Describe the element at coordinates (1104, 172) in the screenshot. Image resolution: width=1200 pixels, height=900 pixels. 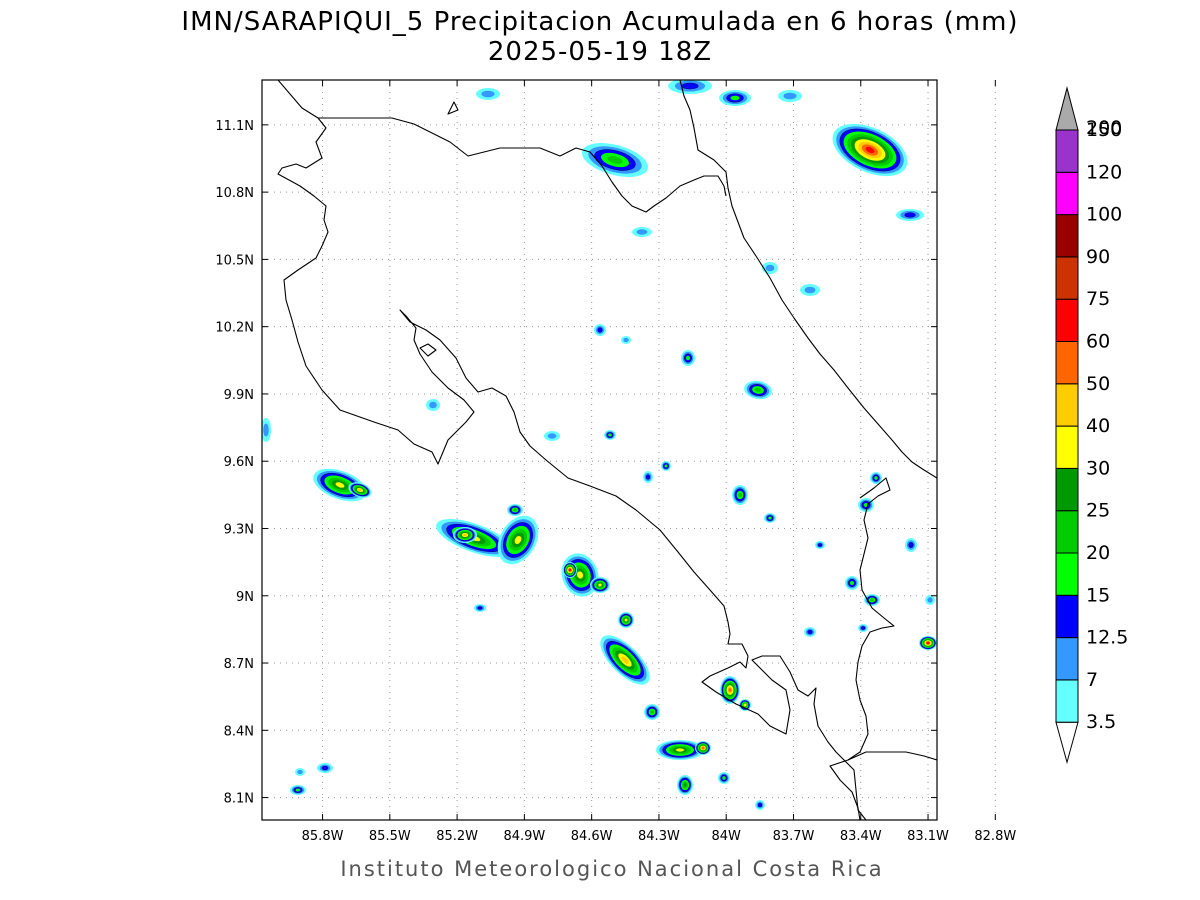
I see `colorbar-label: 120` at that location.